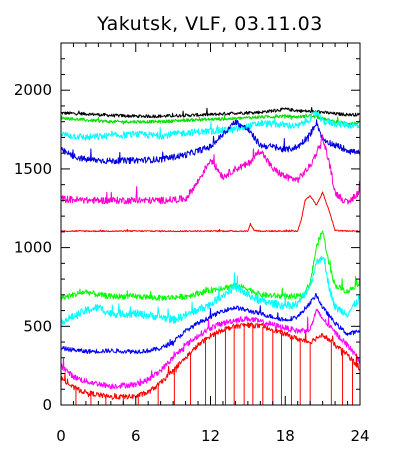 This screenshot has width=400, height=451. I want to click on y-tick-label: 1000, so click(33, 248).